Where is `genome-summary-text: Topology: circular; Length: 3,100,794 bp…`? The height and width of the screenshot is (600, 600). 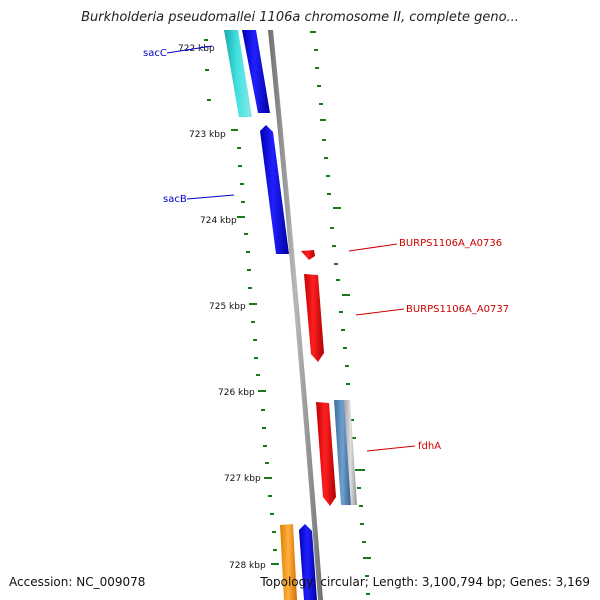 genome-summary-text: Topology: circular; Length: 3,100,794 bp… is located at coordinates (425, 582).